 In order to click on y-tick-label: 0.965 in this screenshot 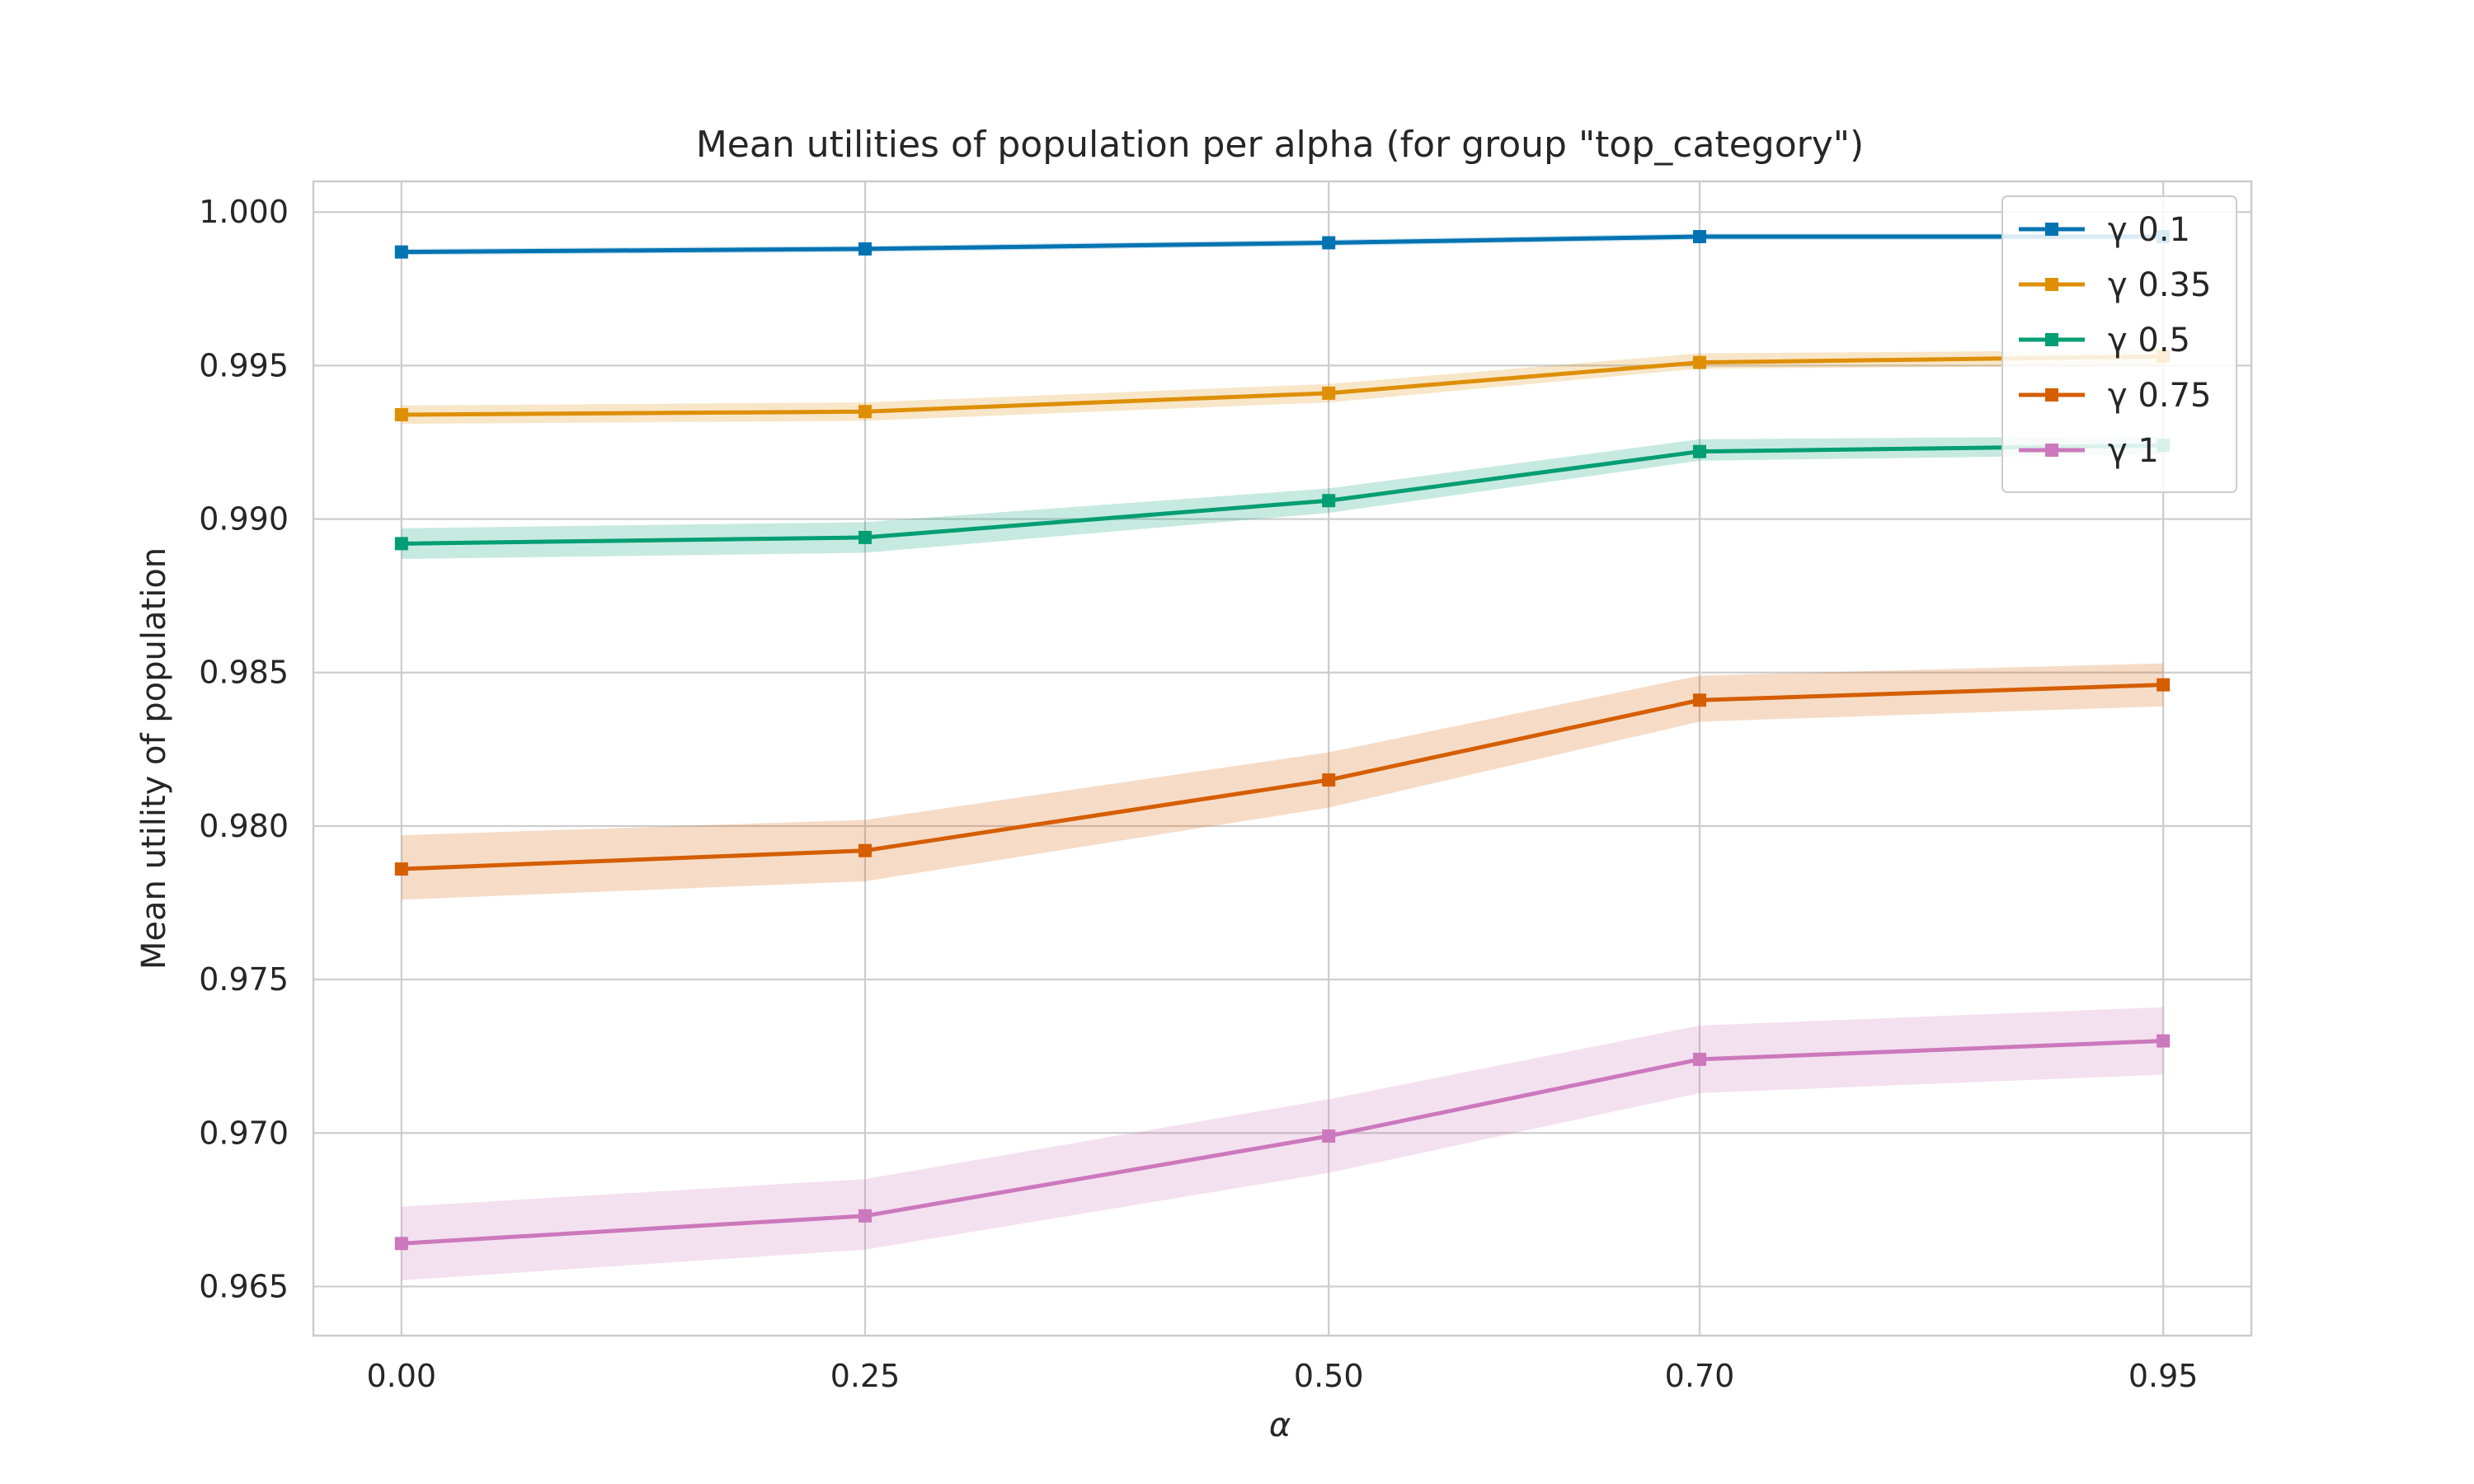, I will do `click(244, 1286)`.